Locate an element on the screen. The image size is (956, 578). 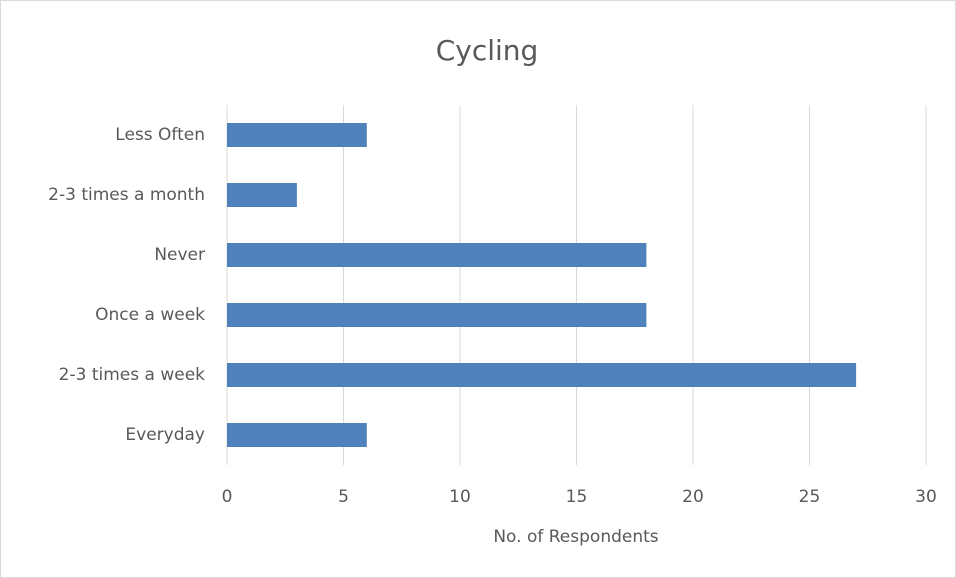
y-tick-label: 2-3 times a week is located at coordinates (132, 375).